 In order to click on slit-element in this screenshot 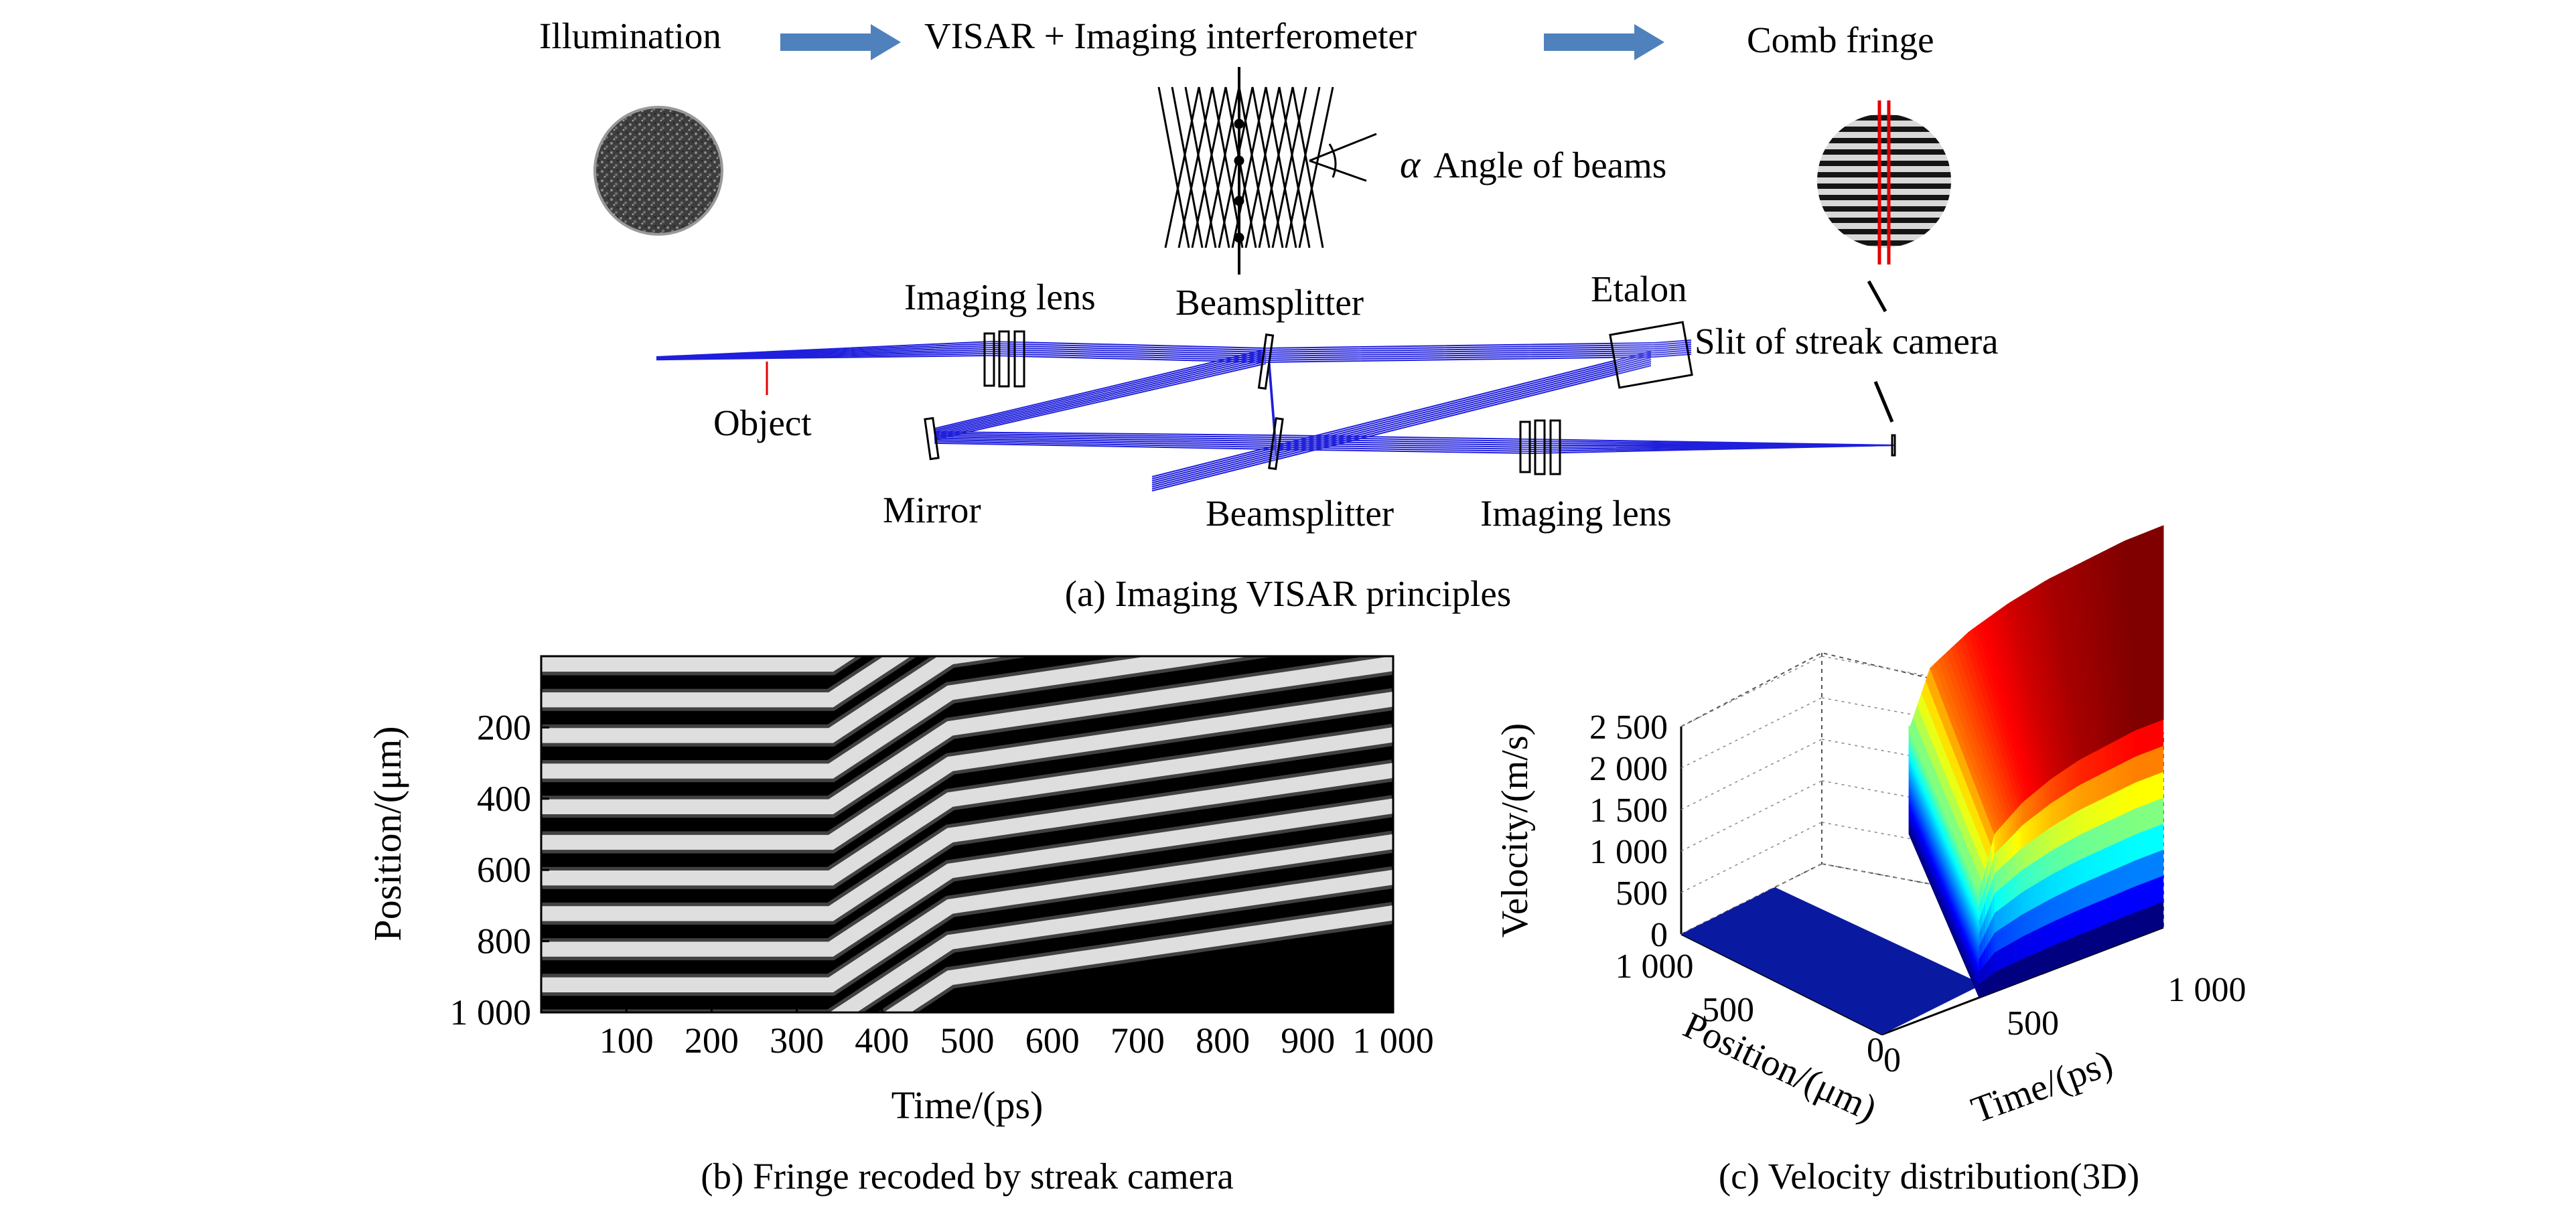, I will do `click(1893, 445)`.